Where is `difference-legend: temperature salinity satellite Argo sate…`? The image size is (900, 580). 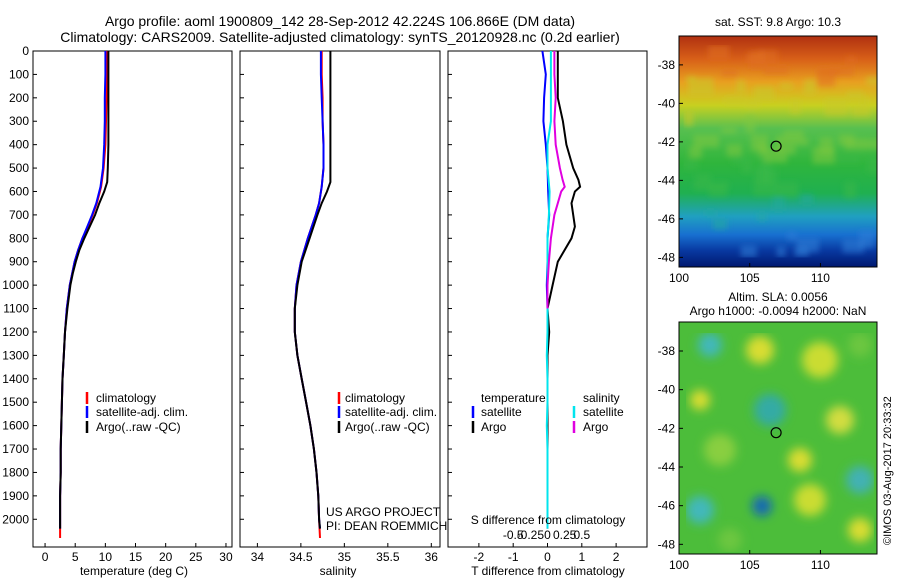 difference-legend: temperature salinity satellite Argo sate… is located at coordinates (547, 412).